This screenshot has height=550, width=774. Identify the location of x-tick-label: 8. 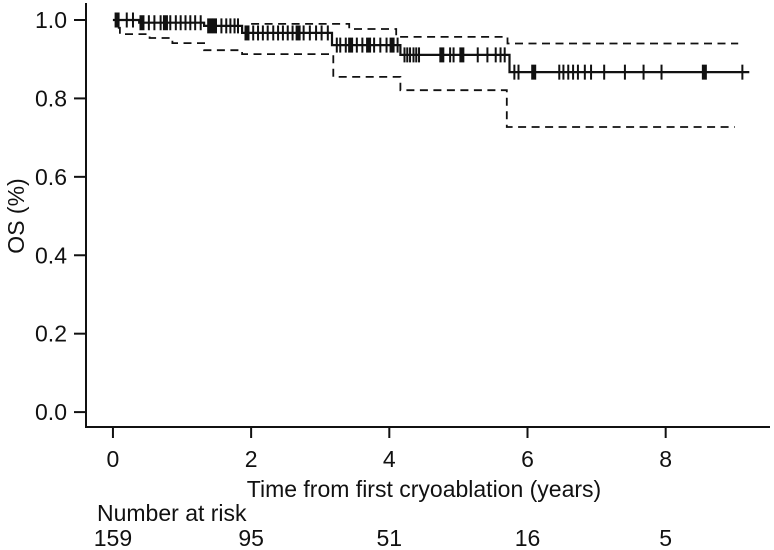
(665, 459).